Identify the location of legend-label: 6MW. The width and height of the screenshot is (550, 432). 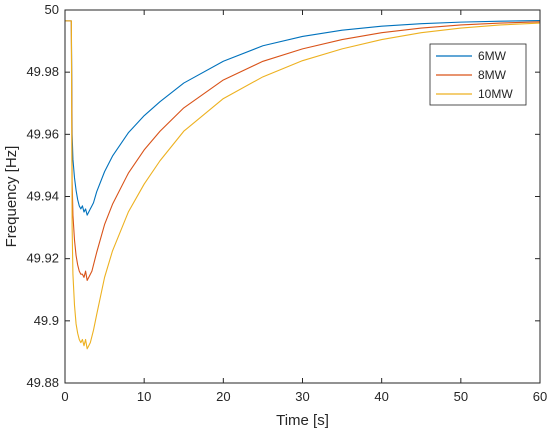
(492, 56).